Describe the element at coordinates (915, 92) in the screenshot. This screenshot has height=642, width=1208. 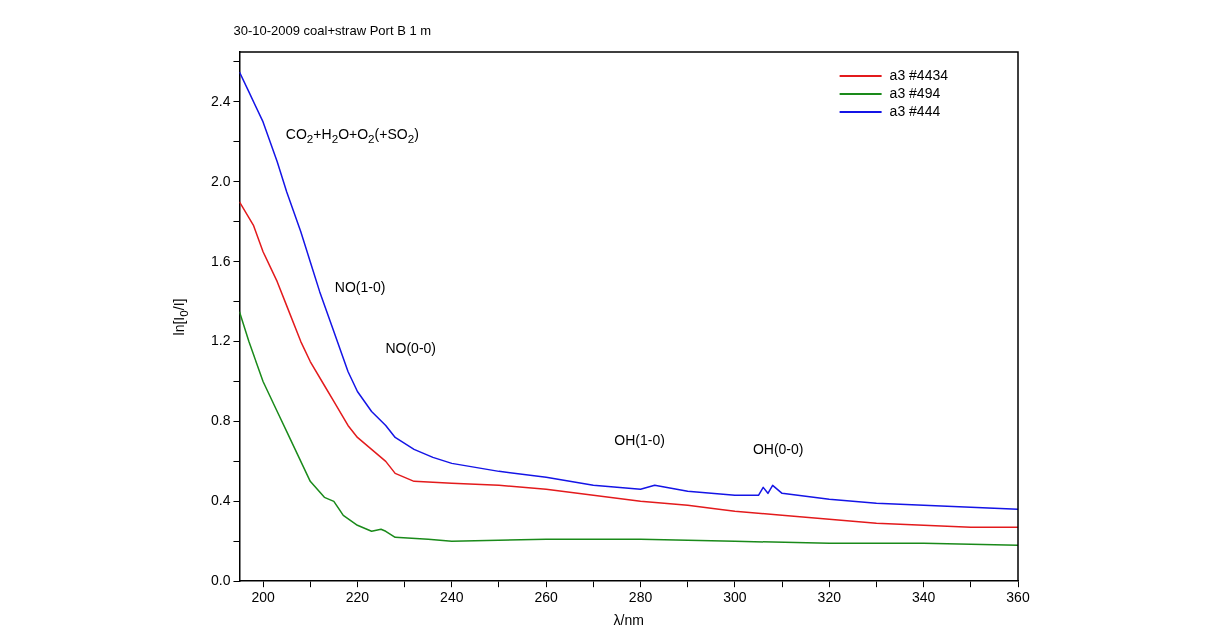
I see `legend-label: a3 #494` at that location.